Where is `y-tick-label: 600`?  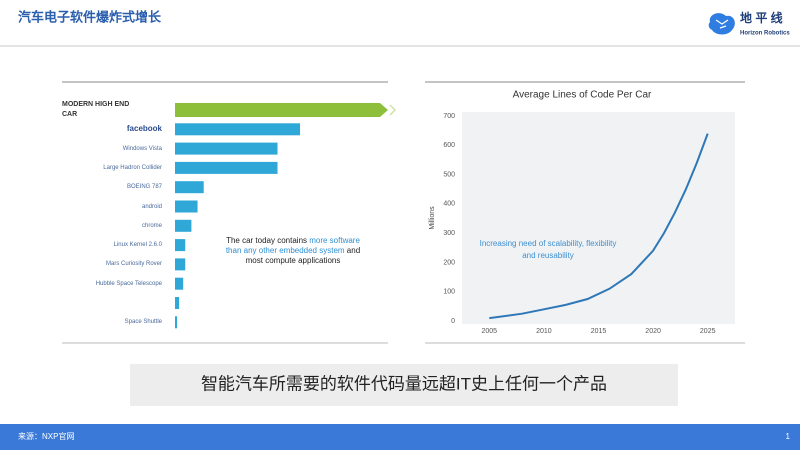
y-tick-label: 600 is located at coordinates (449, 145).